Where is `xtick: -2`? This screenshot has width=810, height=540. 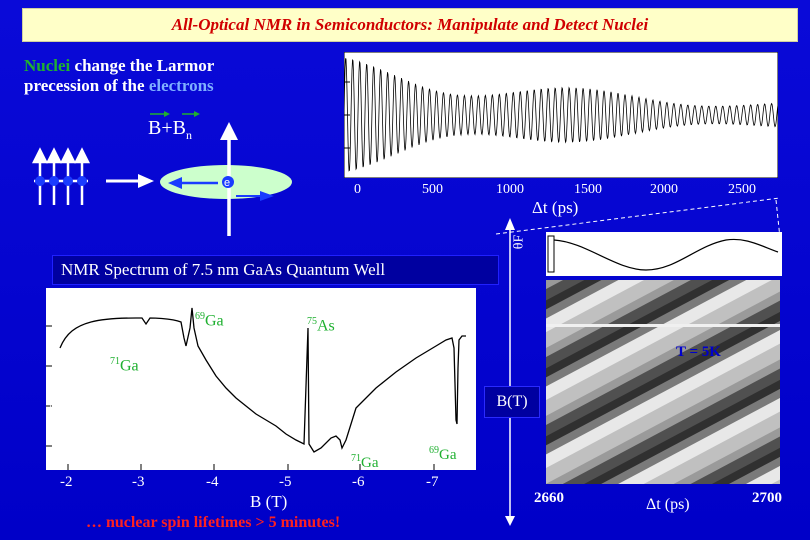
xtick: -2 is located at coordinates (66, 482).